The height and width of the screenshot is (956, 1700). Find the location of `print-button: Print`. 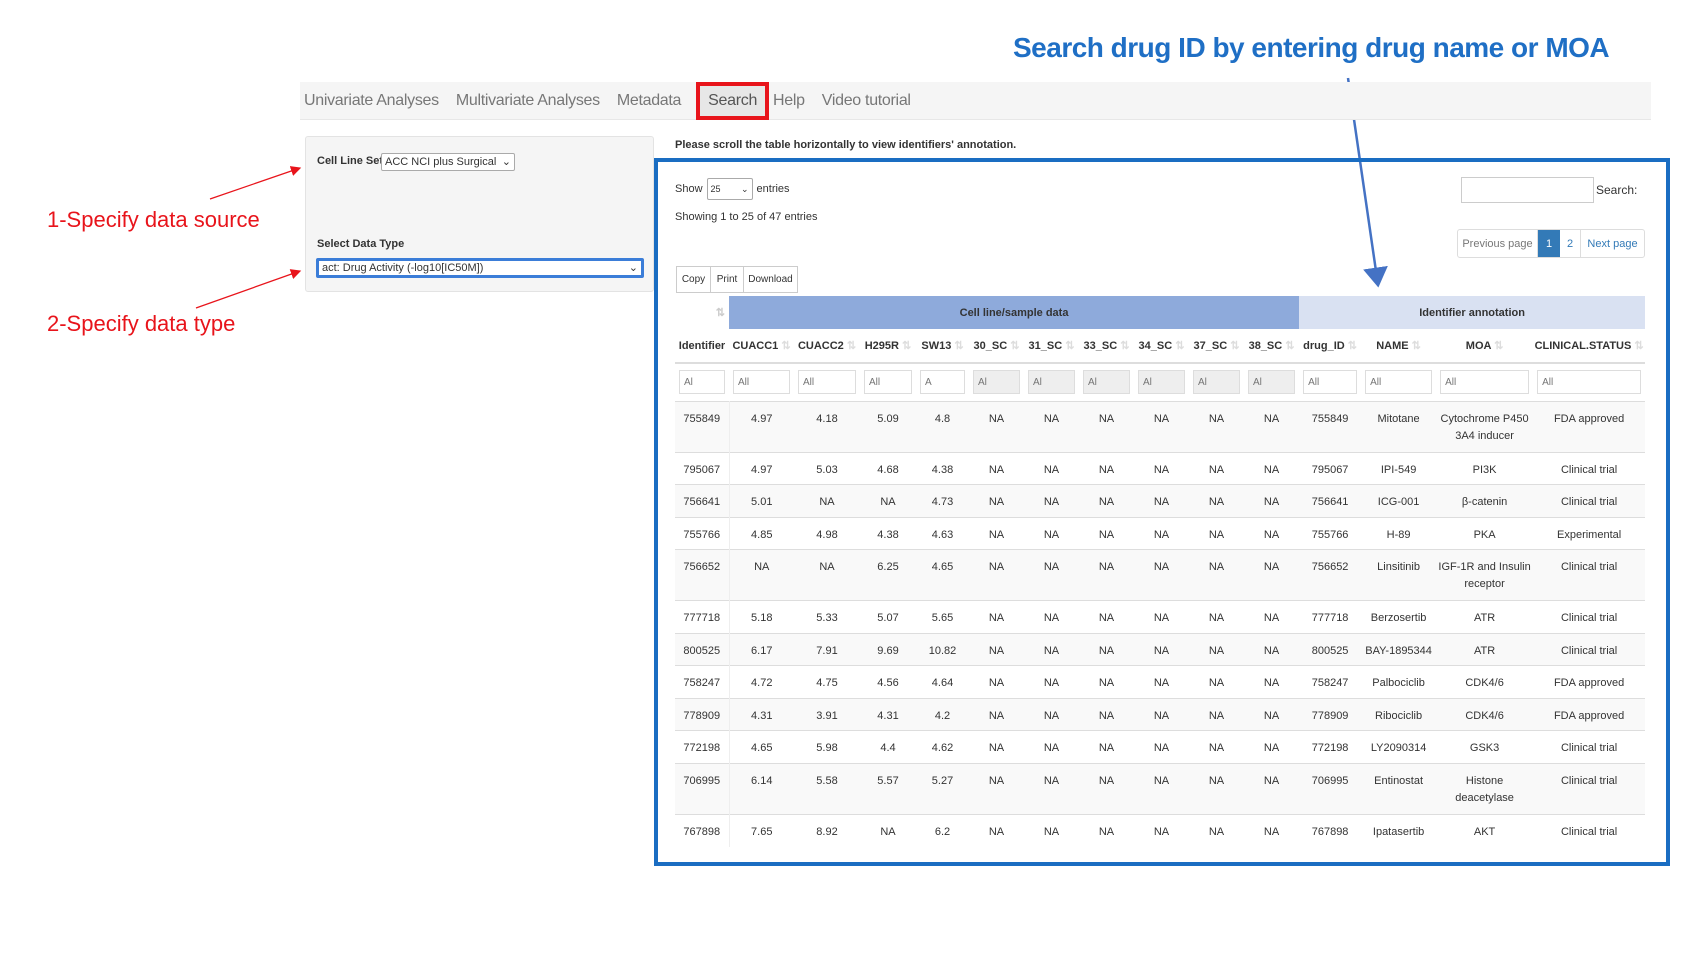

print-button: Print is located at coordinates (727, 279).